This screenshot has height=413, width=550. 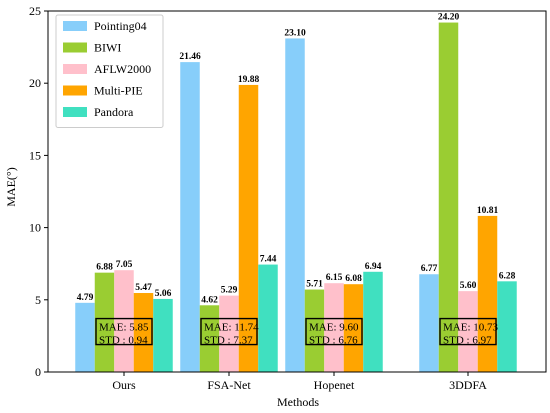 I want to click on bar-multi-pie-hopenet, so click(x=353, y=328).